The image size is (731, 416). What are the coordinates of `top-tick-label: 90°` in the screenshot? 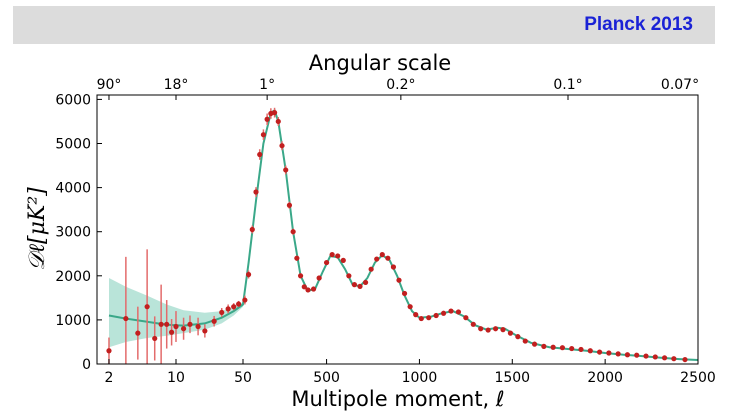 It's located at (109, 85).